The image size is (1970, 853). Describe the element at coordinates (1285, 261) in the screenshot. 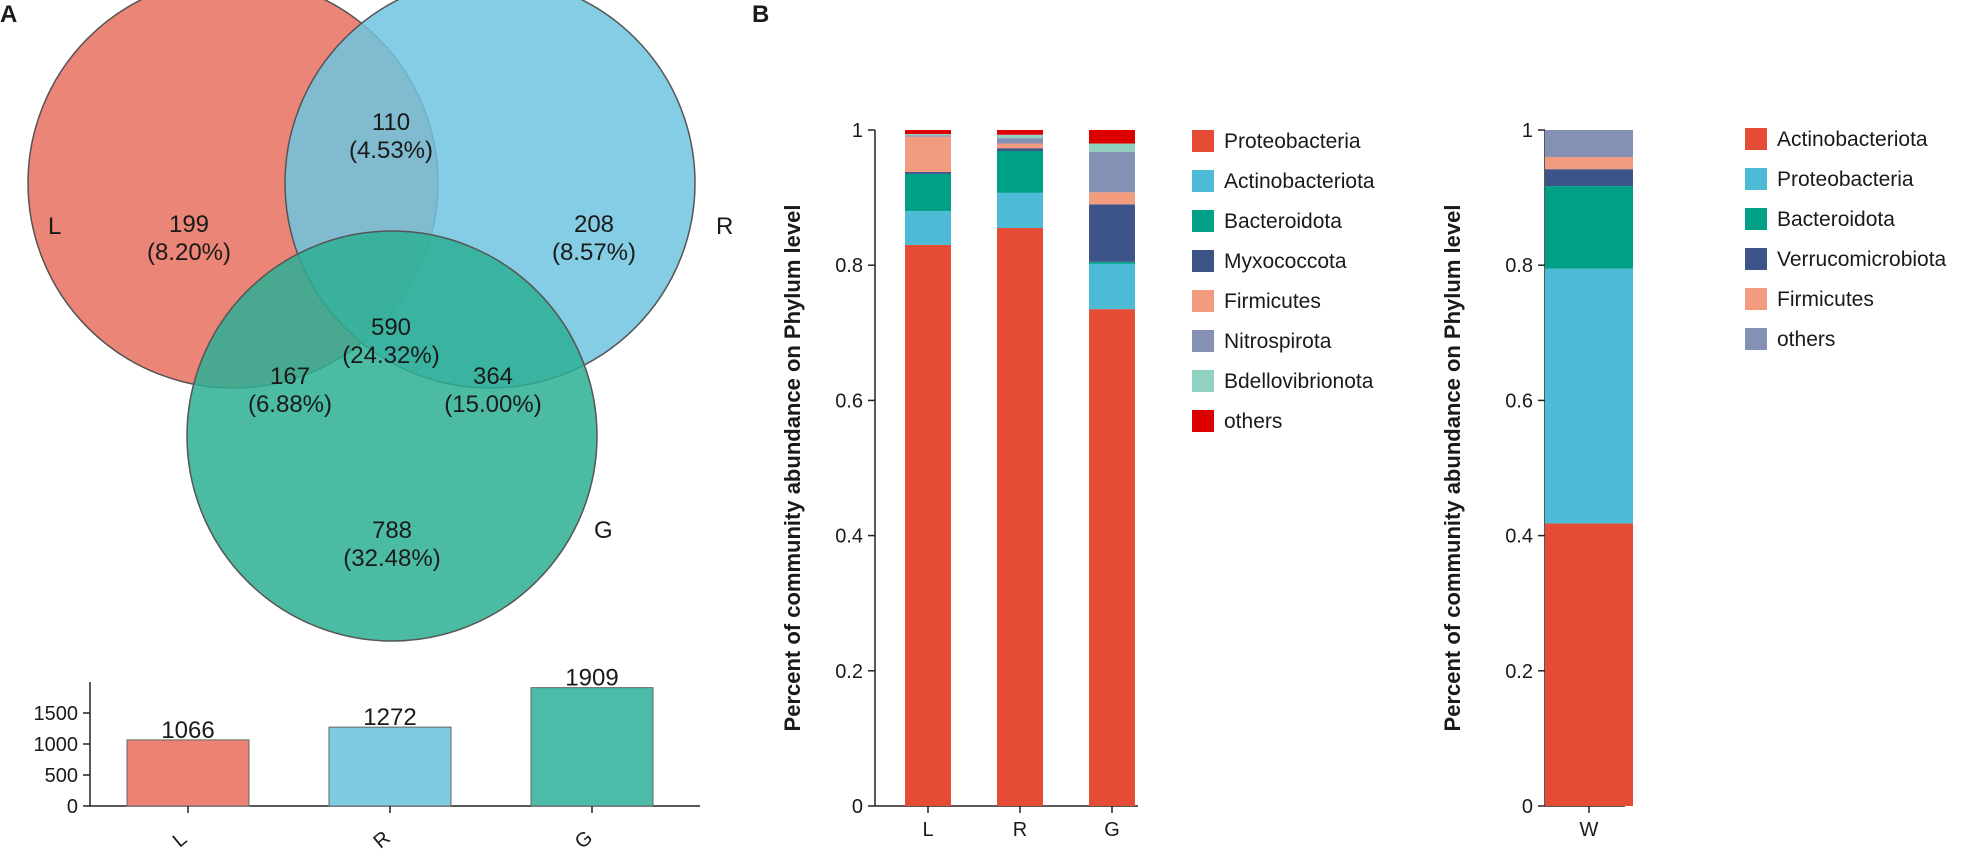

I see `legend-label: Myxococcota` at that location.